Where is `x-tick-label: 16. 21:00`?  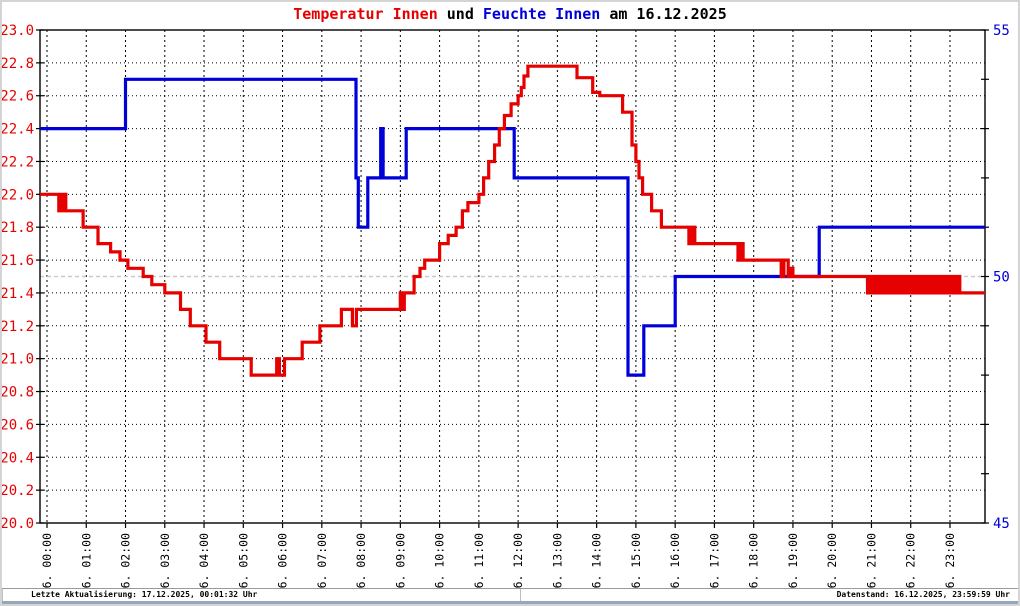 x-tick-label: 16. 21:00 is located at coordinates (871, 560).